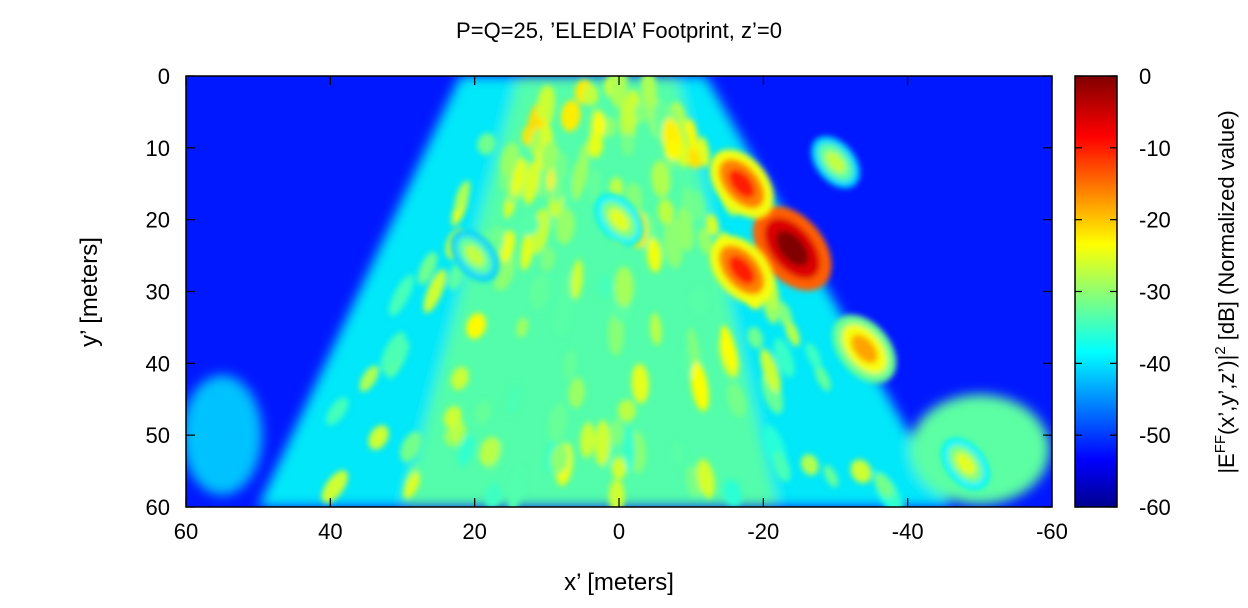  I want to click on y-tick-label: 0, so click(164, 76).